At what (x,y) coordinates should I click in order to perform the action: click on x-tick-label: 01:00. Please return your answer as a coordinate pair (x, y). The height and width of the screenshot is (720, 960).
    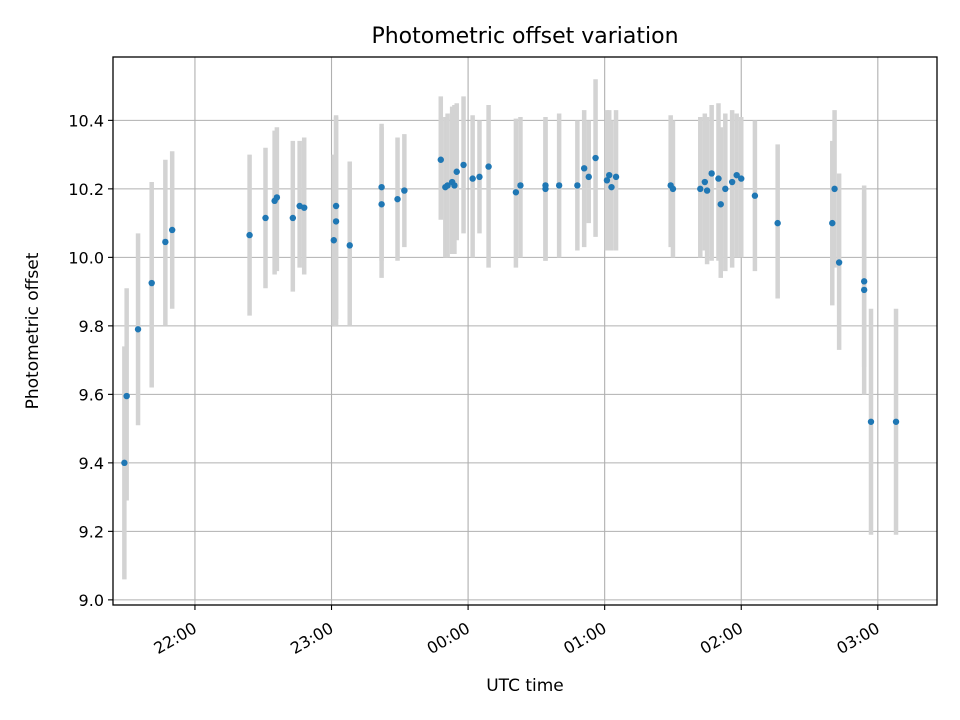
    Looking at the image, I should click on (584, 638).